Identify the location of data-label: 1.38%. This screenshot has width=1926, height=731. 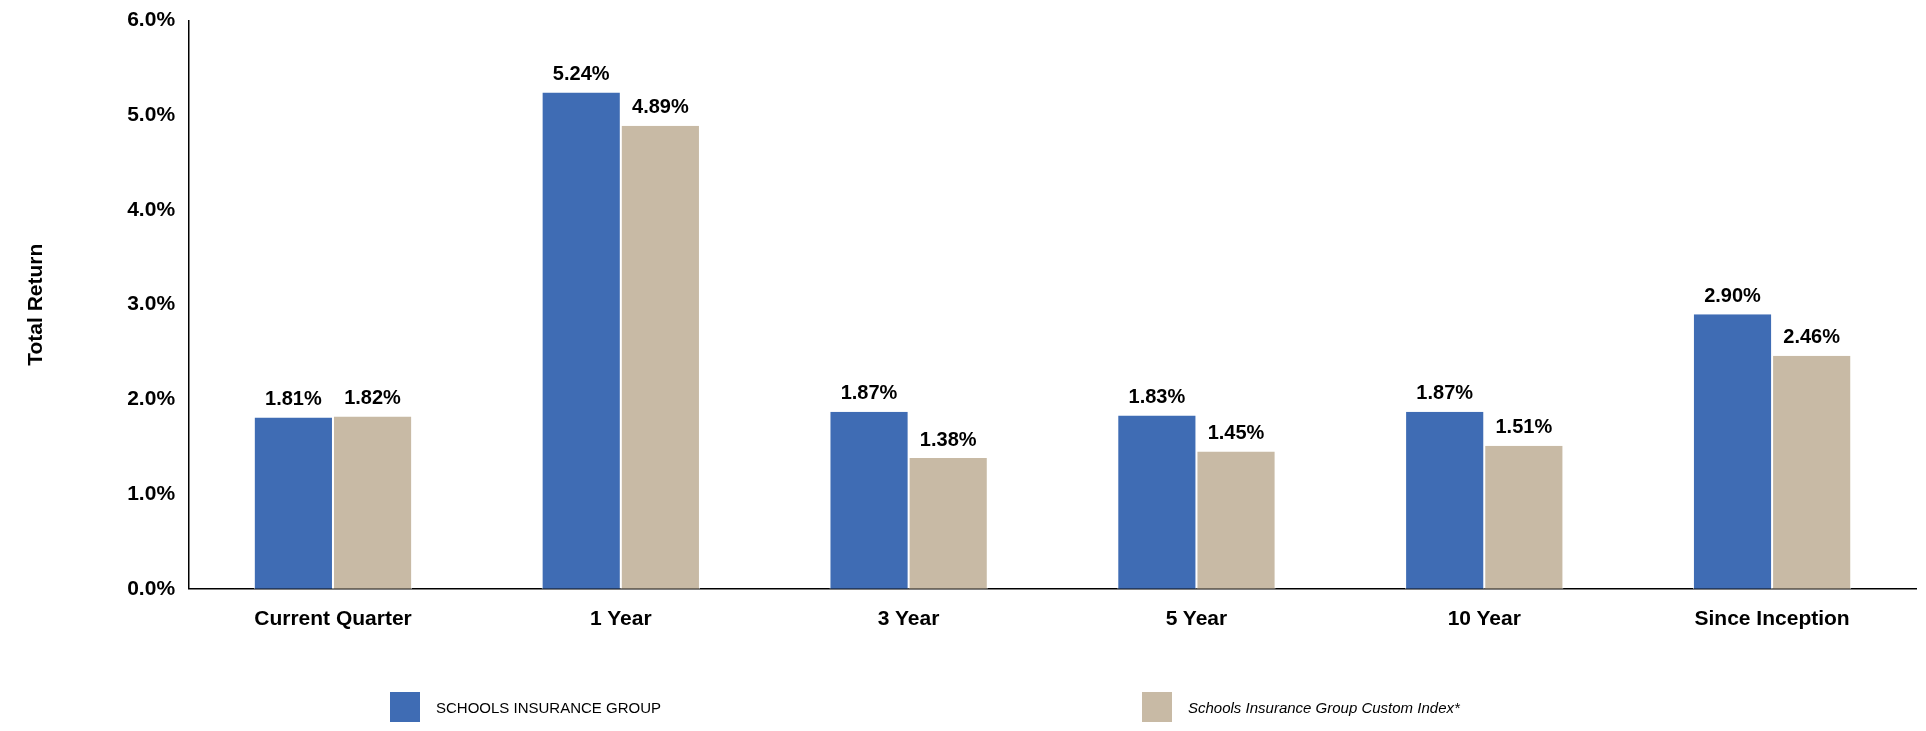
(948, 438).